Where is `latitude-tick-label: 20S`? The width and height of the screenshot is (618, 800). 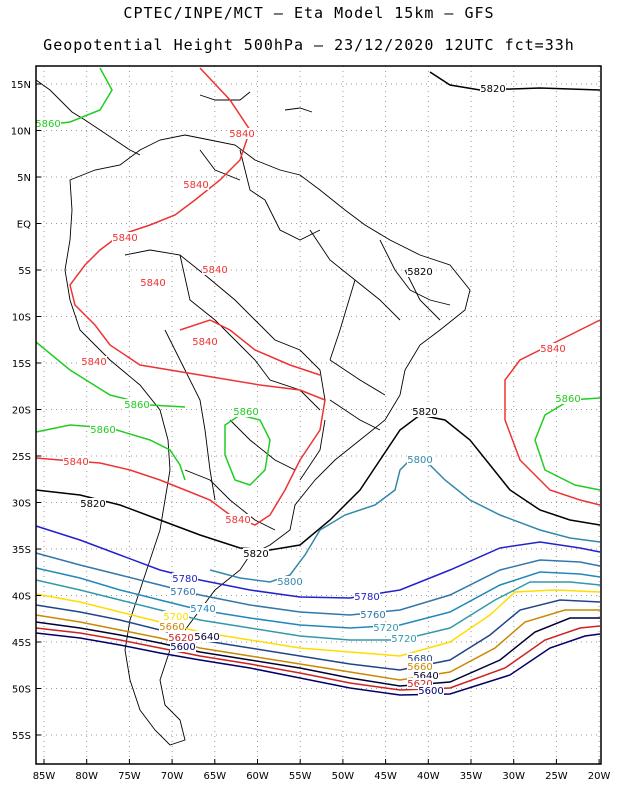
latitude-tick-label: 20S is located at coordinates (21, 411).